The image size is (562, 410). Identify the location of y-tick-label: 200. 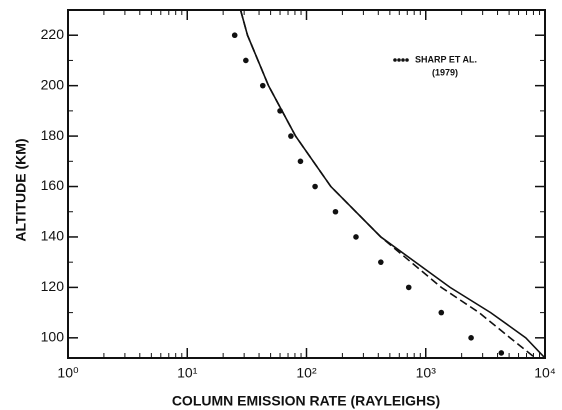
(53, 84).